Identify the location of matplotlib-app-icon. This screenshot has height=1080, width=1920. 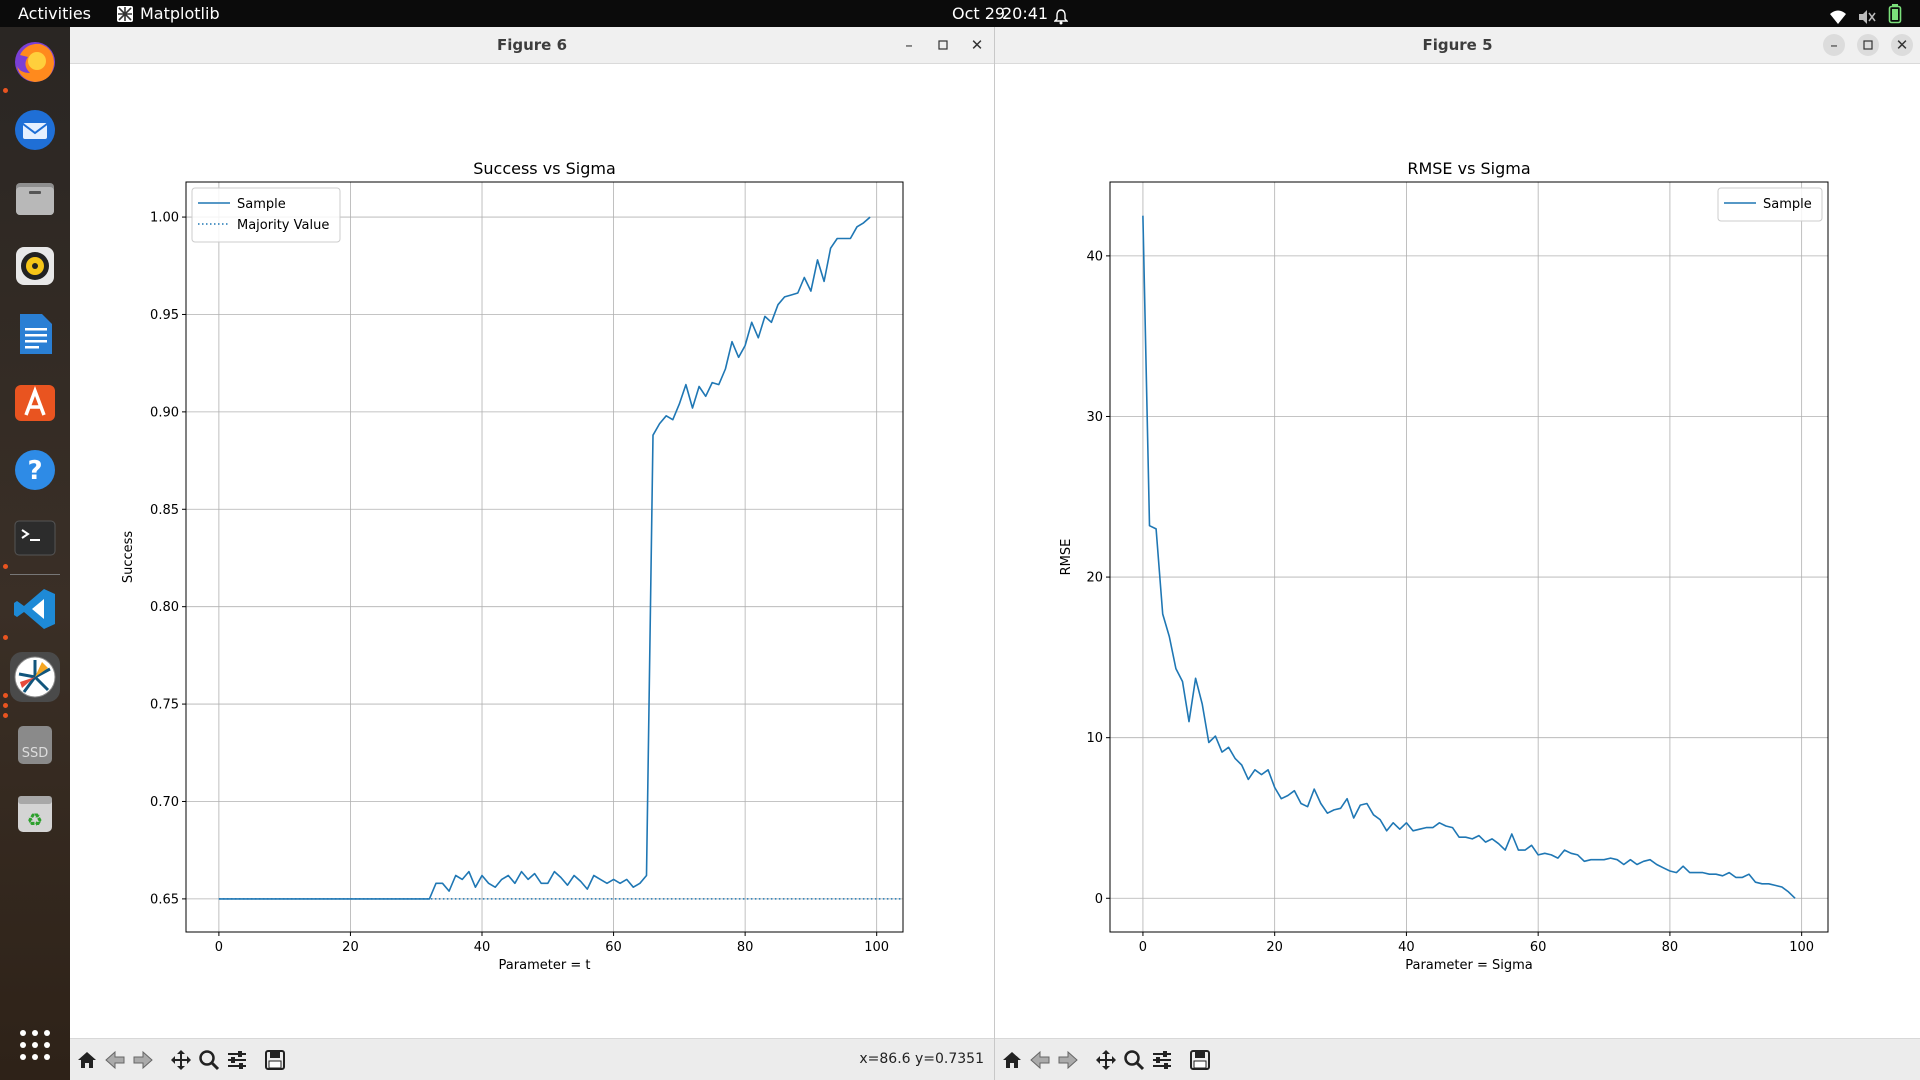
(125, 13).